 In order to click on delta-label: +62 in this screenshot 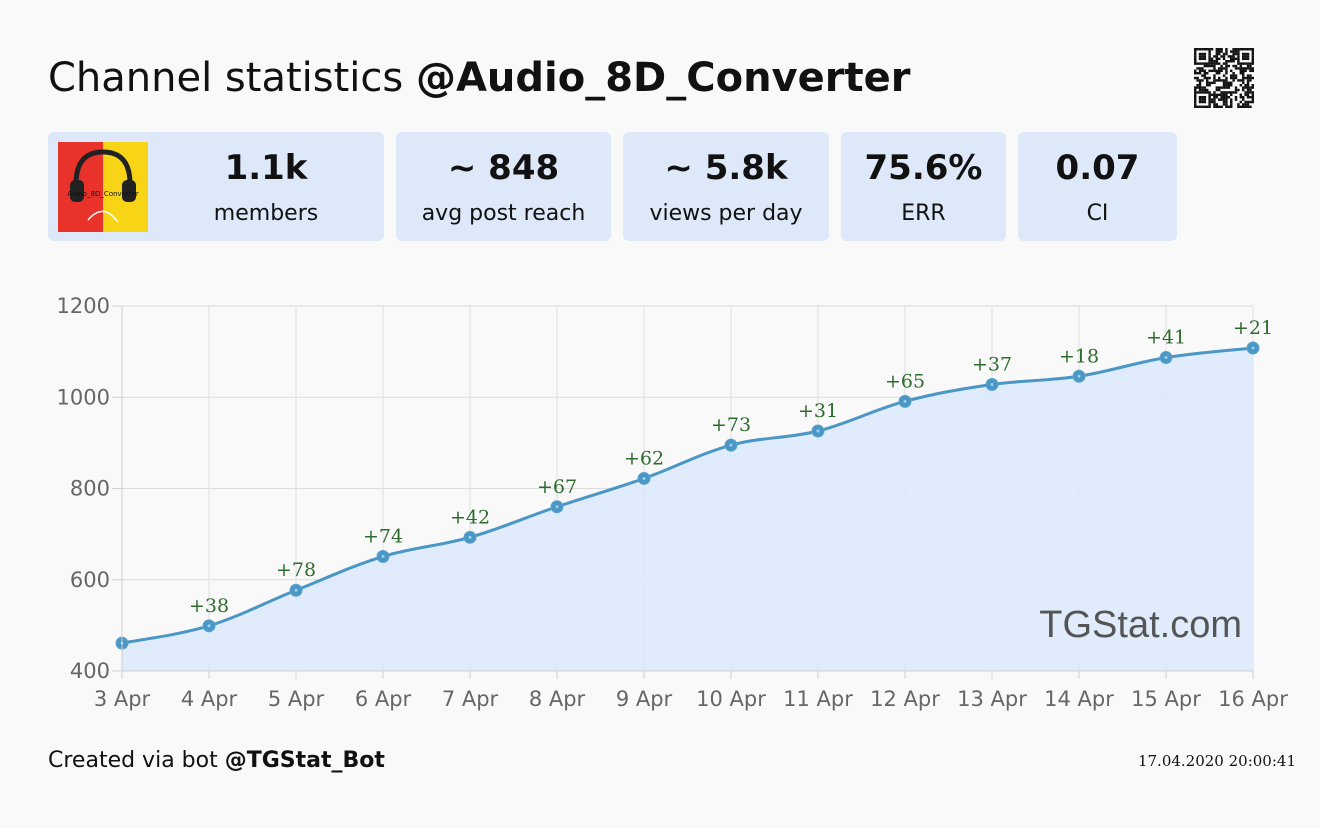, I will do `click(644, 458)`.